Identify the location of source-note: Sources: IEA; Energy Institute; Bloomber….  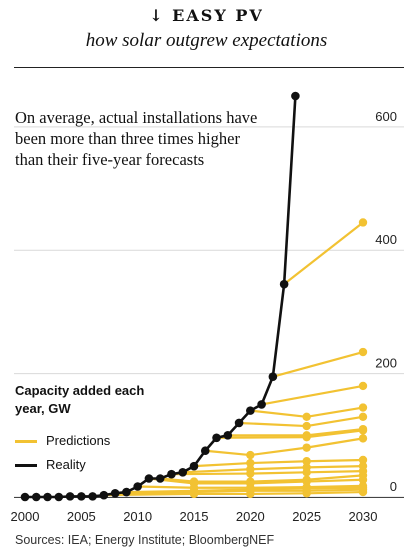
(145, 540).